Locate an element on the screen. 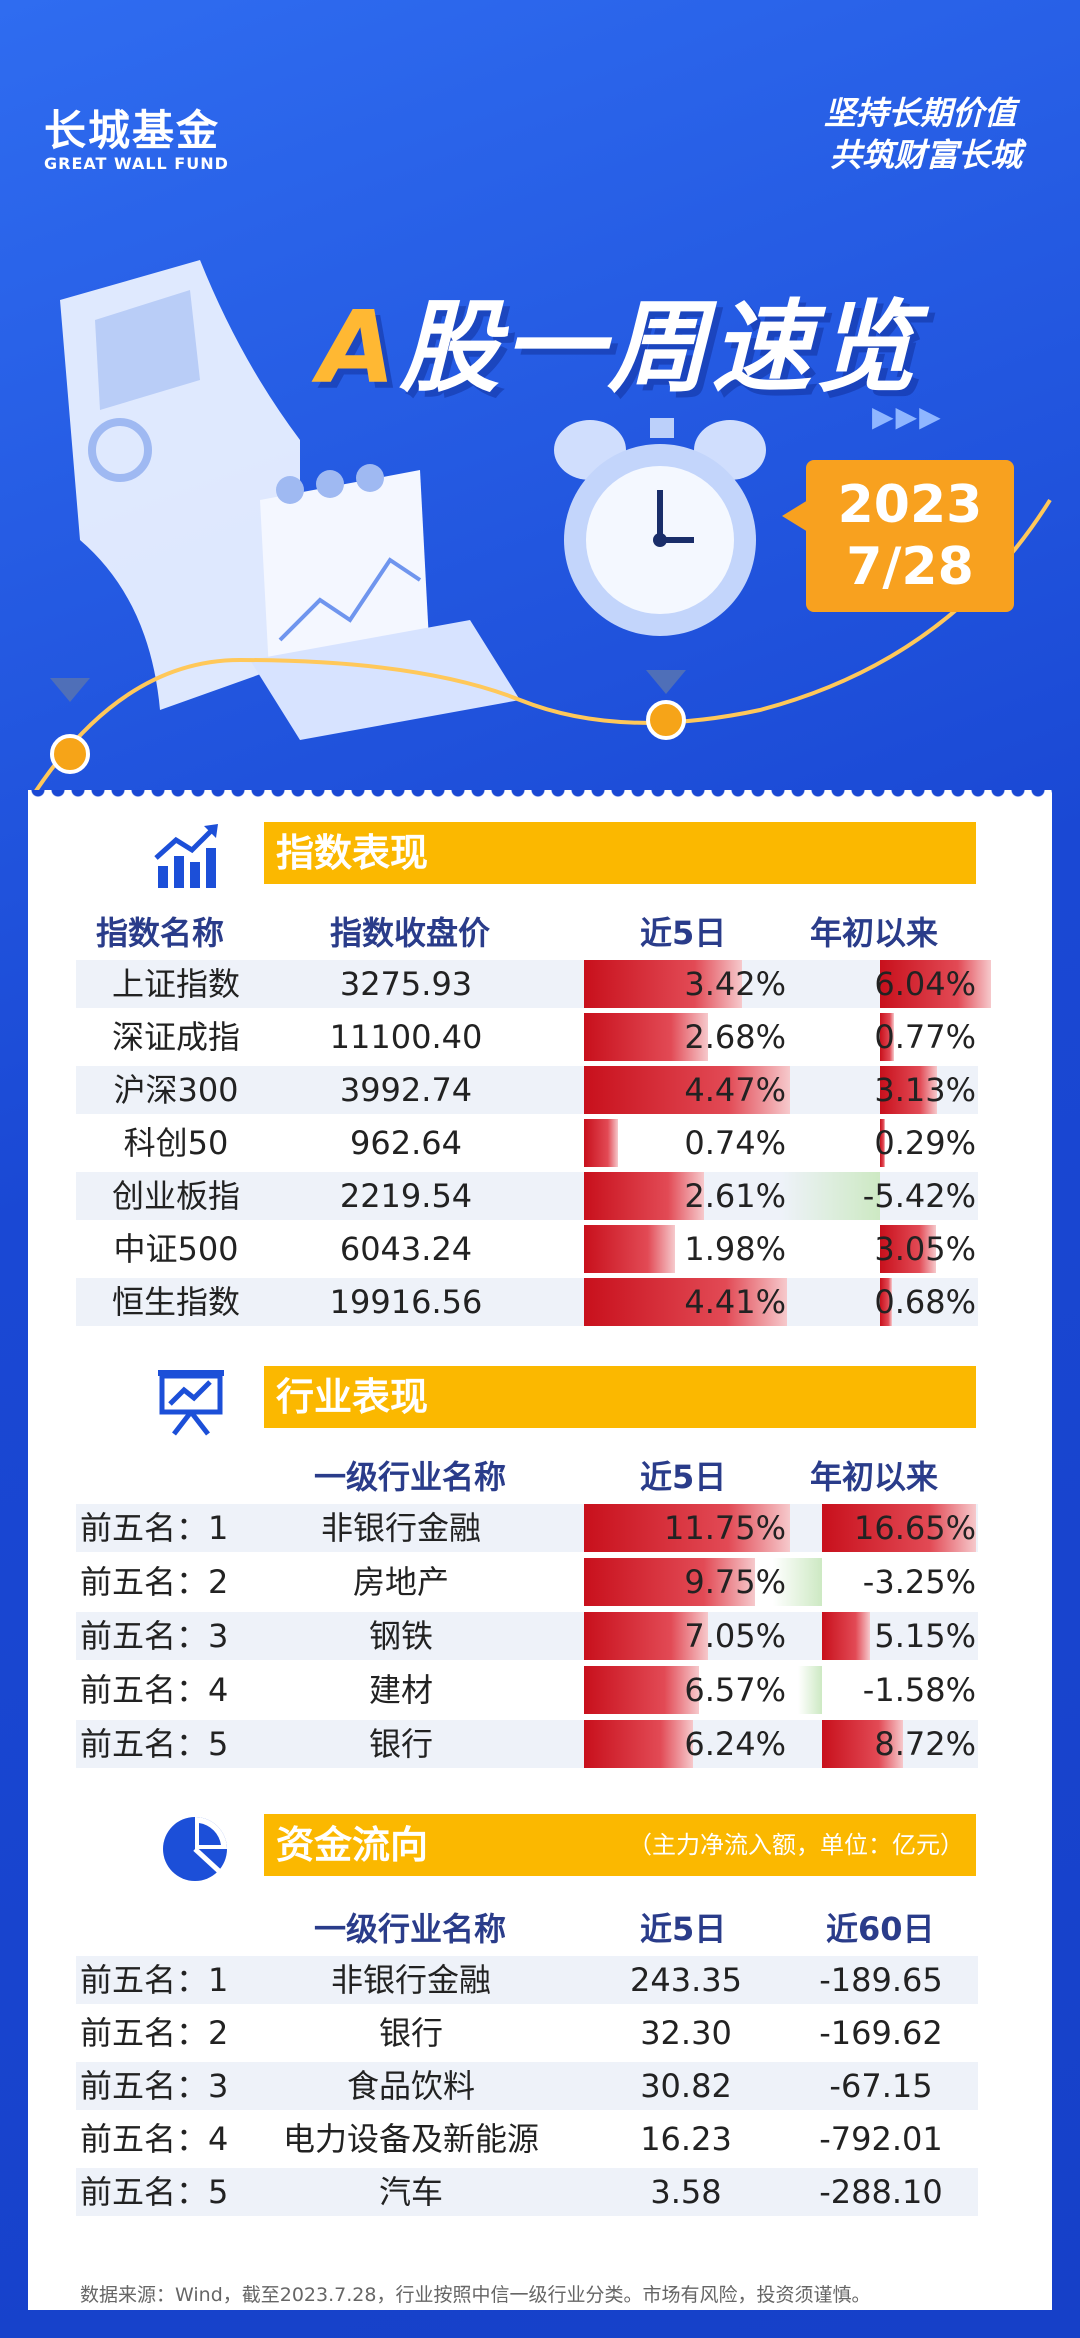 This screenshot has height=2338, width=1080. flow-60d: -67.15 is located at coordinates (881, 2086).